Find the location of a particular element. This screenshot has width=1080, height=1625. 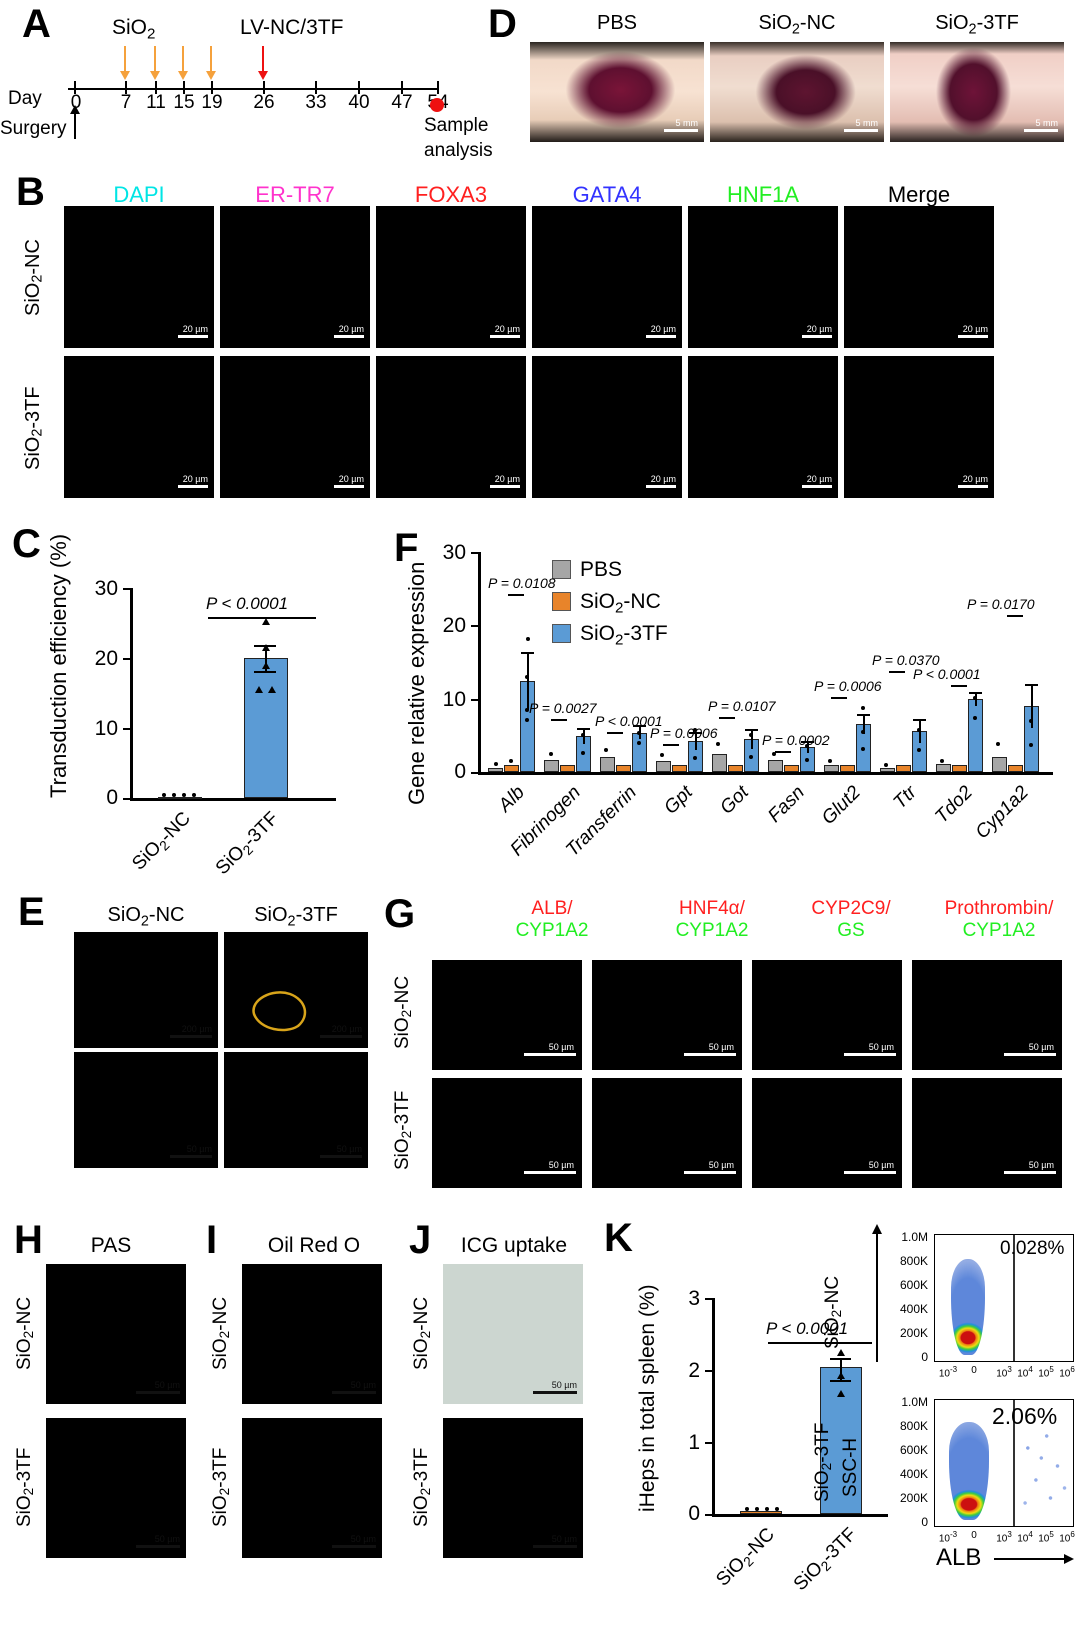

panel-f-bar-ttr-sio2nc is located at coordinates (903, 768).